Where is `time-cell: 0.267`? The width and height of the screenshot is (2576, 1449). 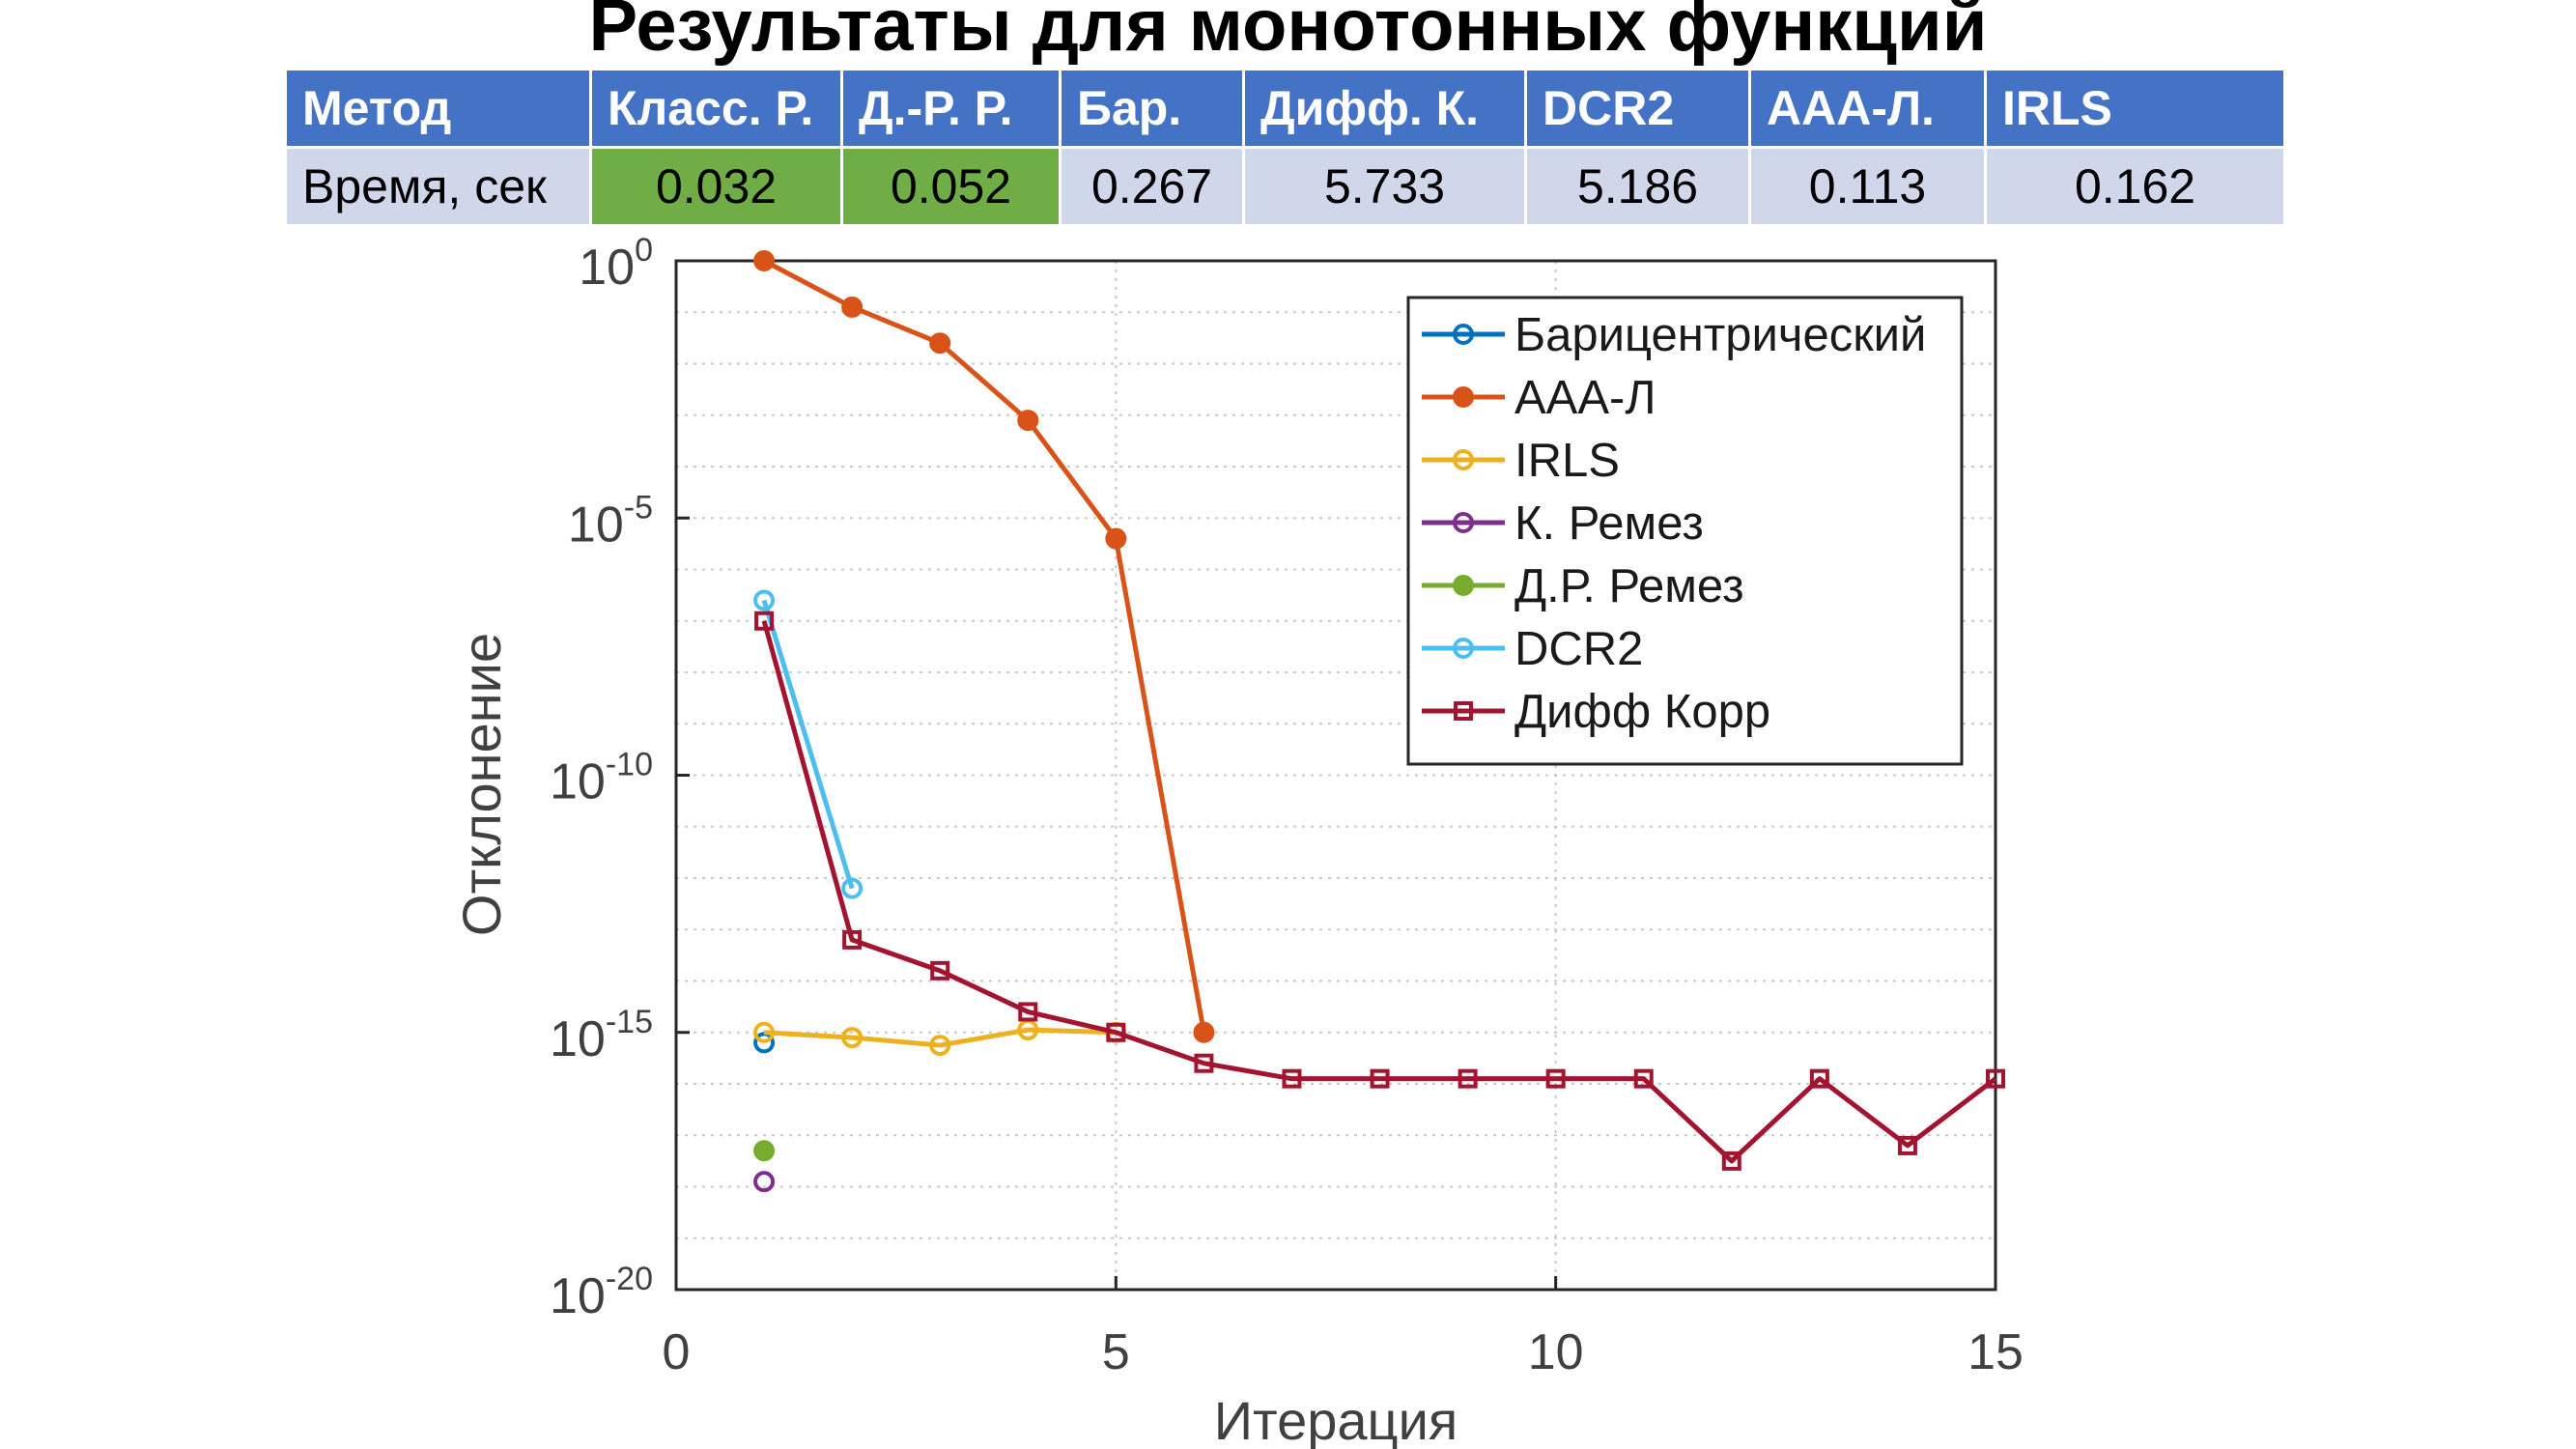 time-cell: 0.267 is located at coordinates (1152, 186).